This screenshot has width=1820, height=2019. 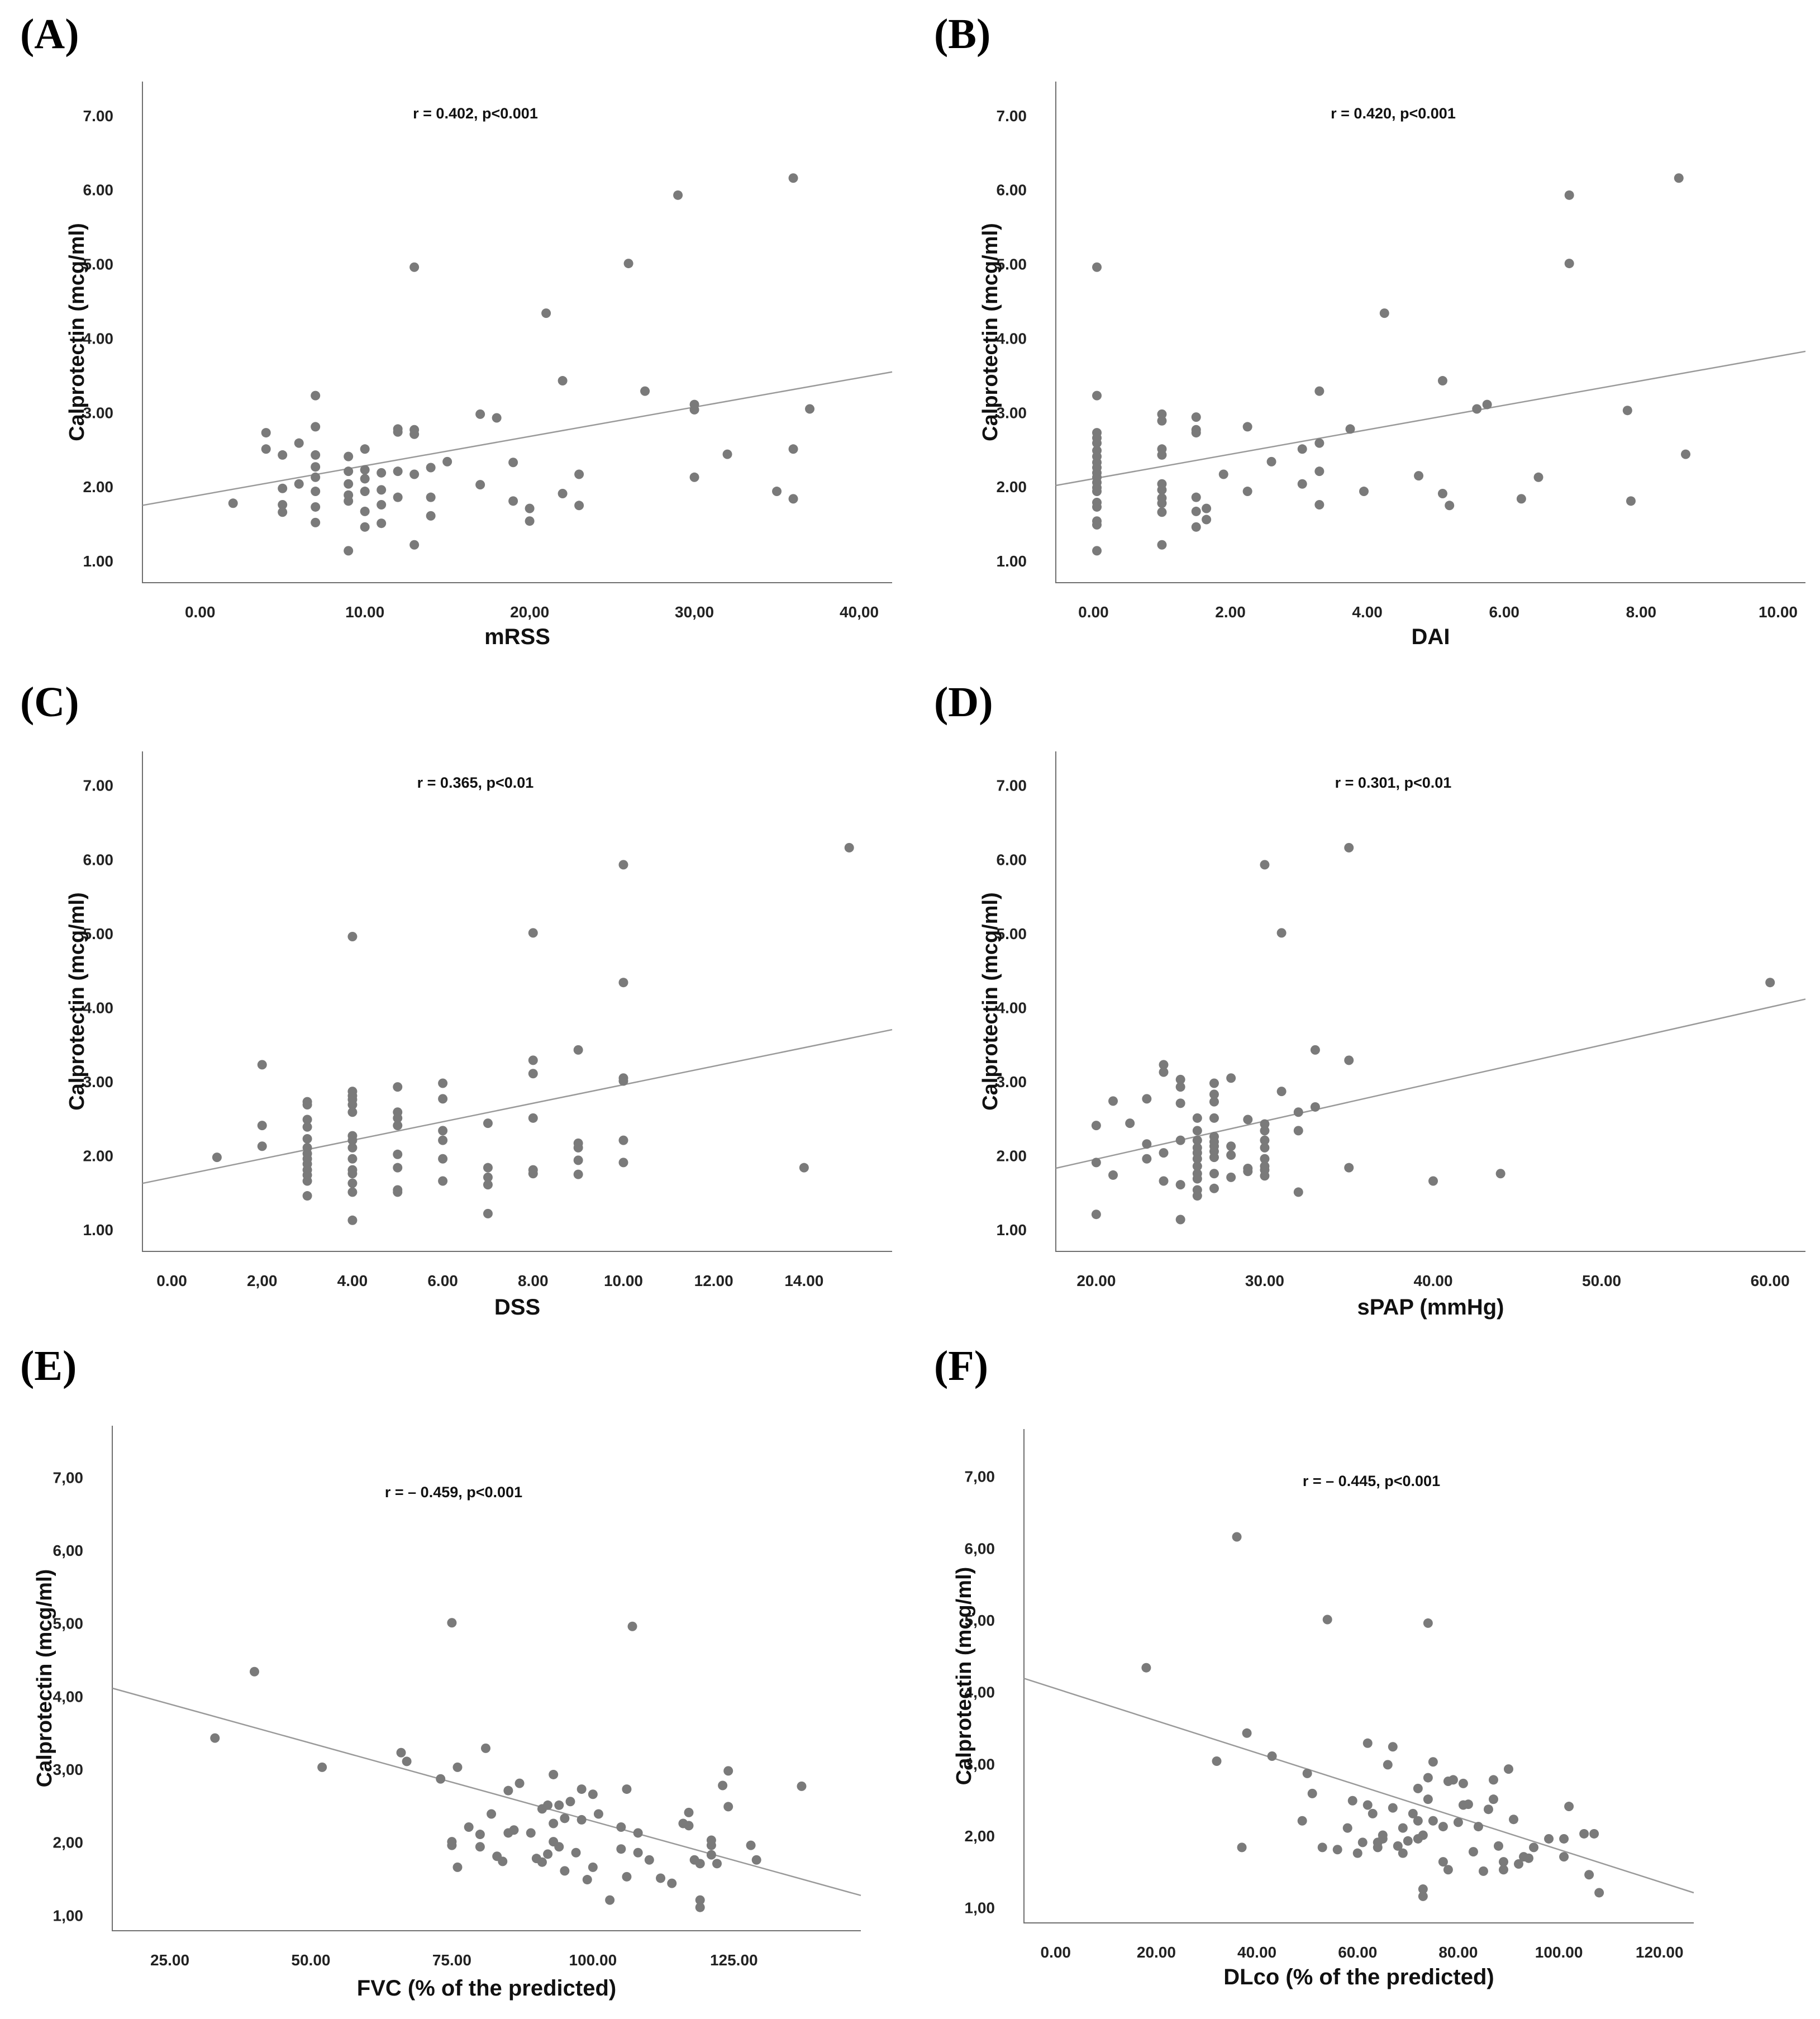 What do you see at coordinates (980, 1836) in the screenshot?
I see `y-tick-label: 2,00` at bounding box center [980, 1836].